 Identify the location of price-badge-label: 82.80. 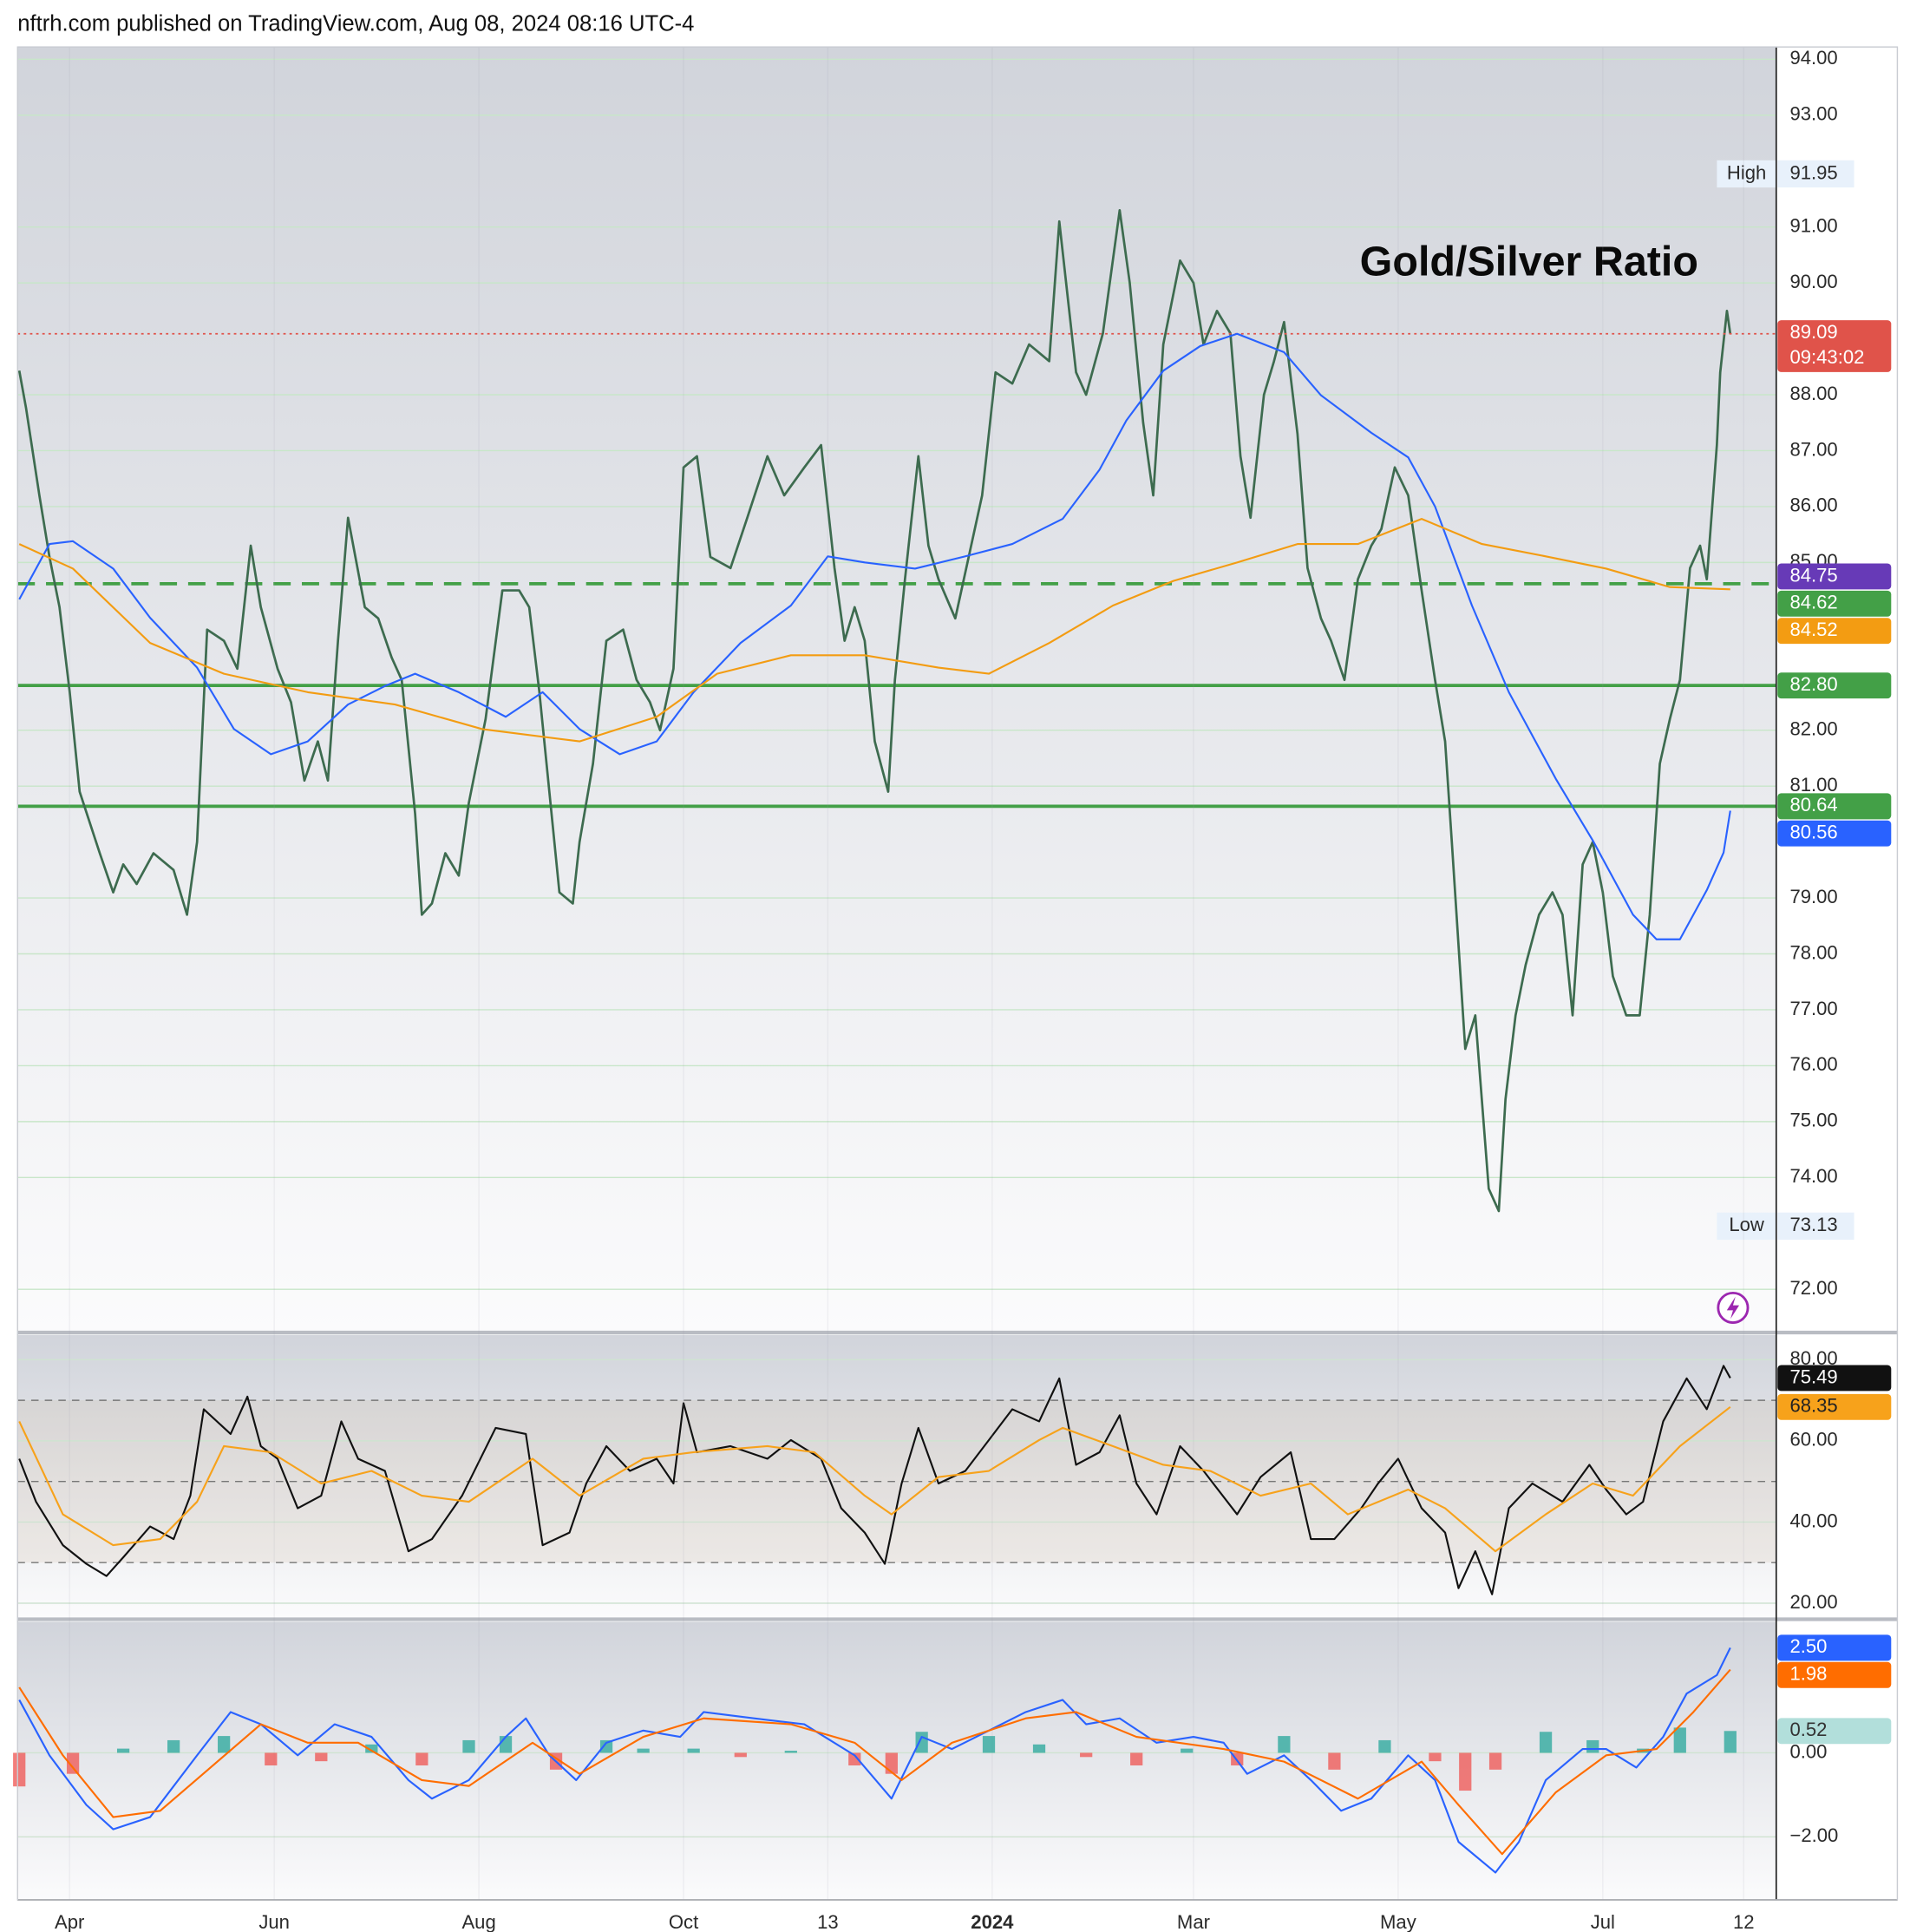
(1813, 684).